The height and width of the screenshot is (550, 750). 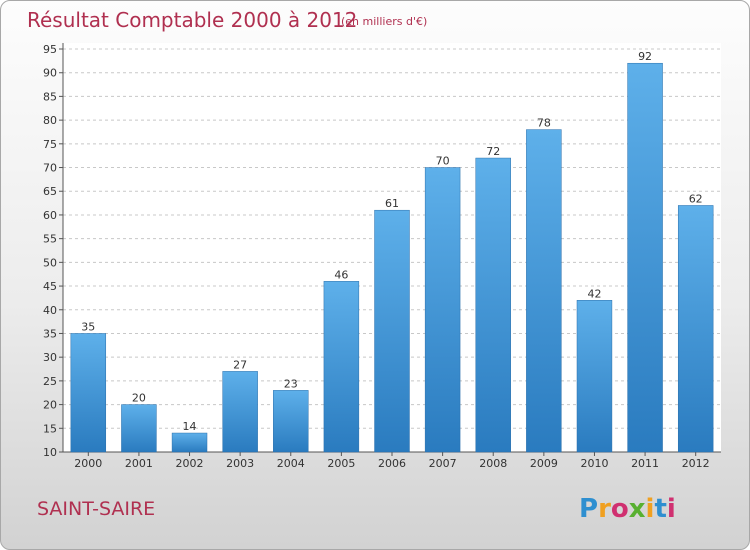 What do you see at coordinates (493, 463) in the screenshot?
I see `x-tick-label-2008: 2008` at bounding box center [493, 463].